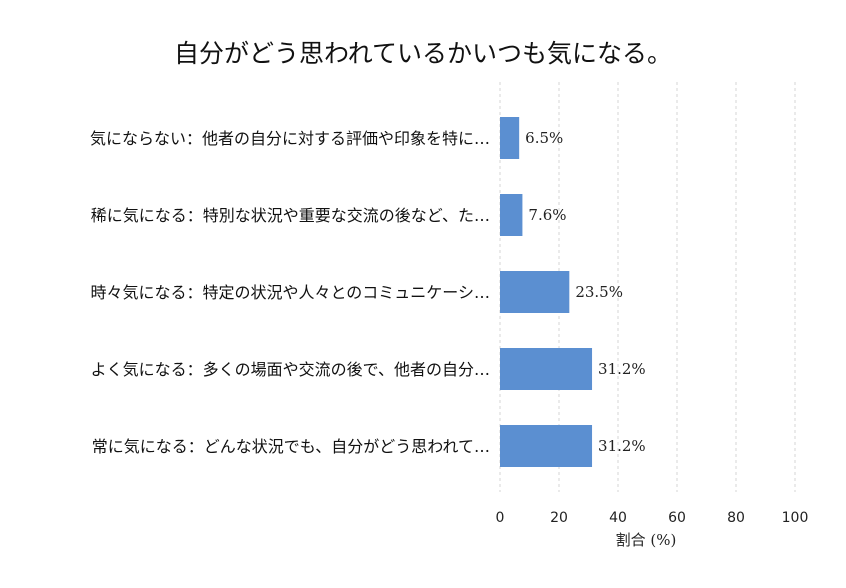 This screenshot has width=846, height=588. What do you see at coordinates (652, 518) in the screenshot?
I see `x-tick-labels: 0 20 40 60 80 100` at bounding box center [652, 518].